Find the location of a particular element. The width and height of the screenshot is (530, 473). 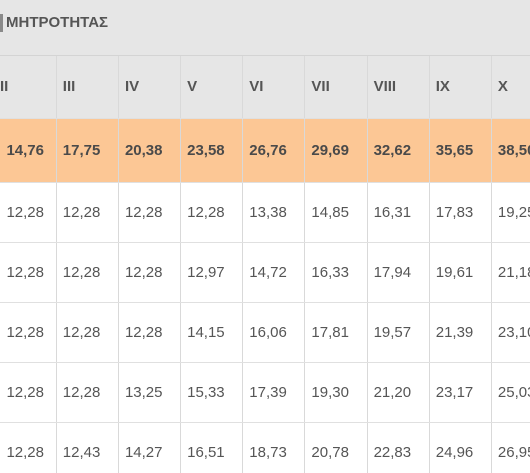

caption-marker is located at coordinates (1, 23).